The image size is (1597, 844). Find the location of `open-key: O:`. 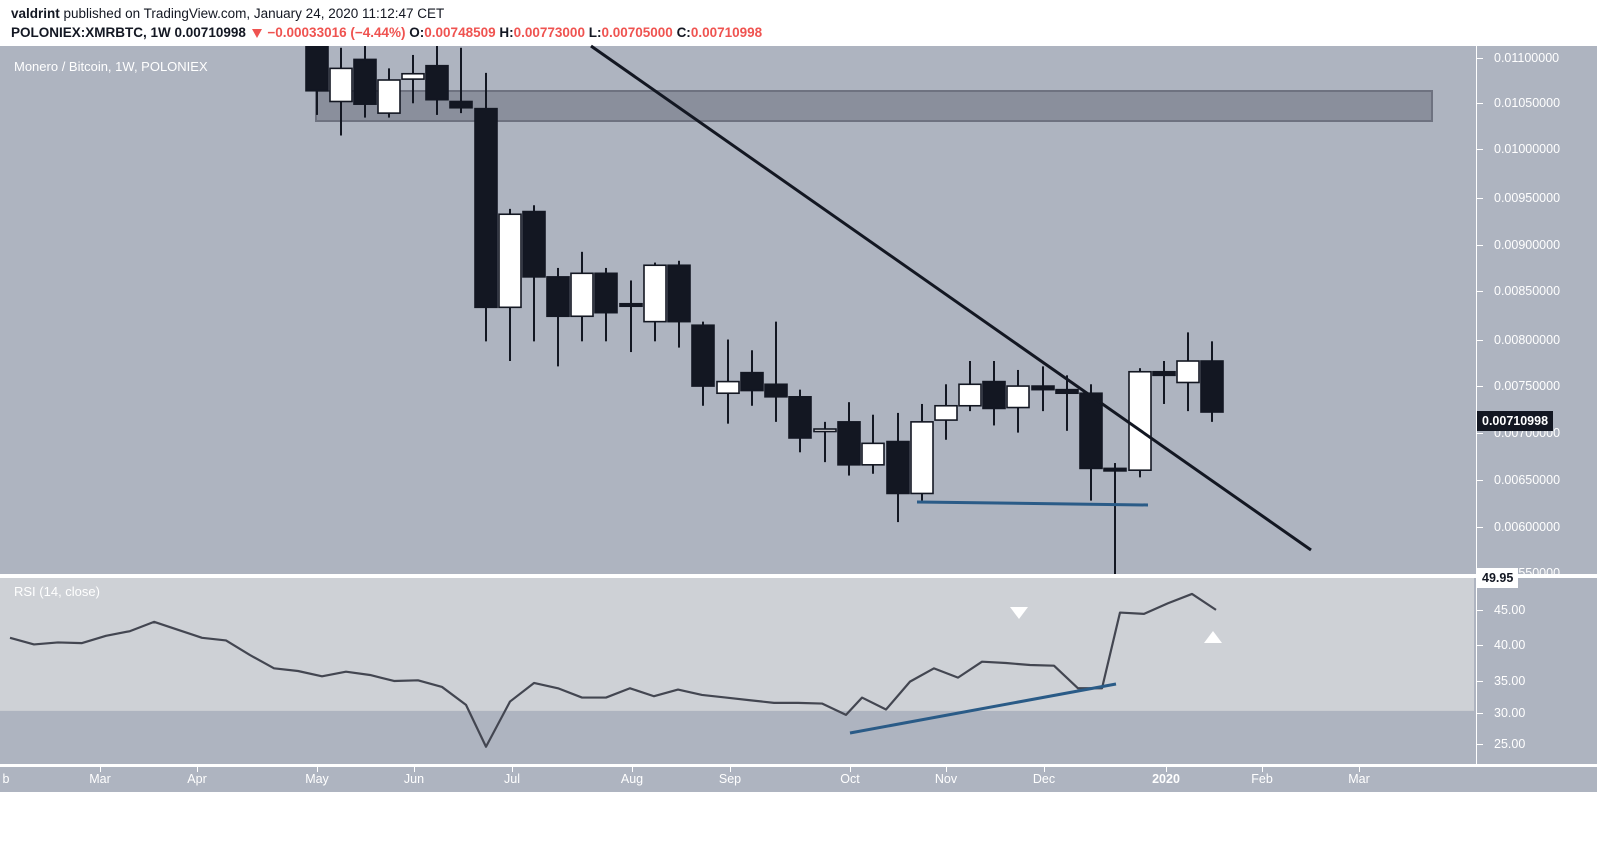

open-key: O: is located at coordinates (417, 32).